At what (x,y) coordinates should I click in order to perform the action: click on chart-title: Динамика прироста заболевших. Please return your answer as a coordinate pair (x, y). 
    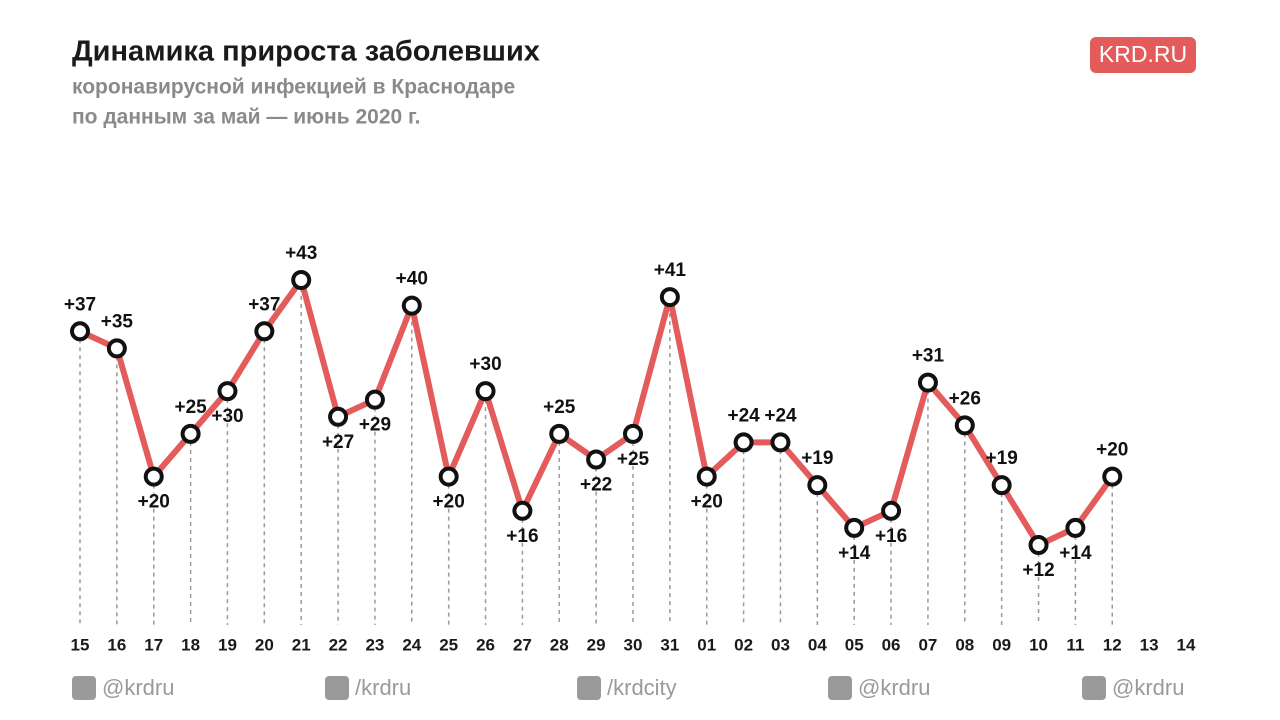
    Looking at the image, I should click on (306, 52).